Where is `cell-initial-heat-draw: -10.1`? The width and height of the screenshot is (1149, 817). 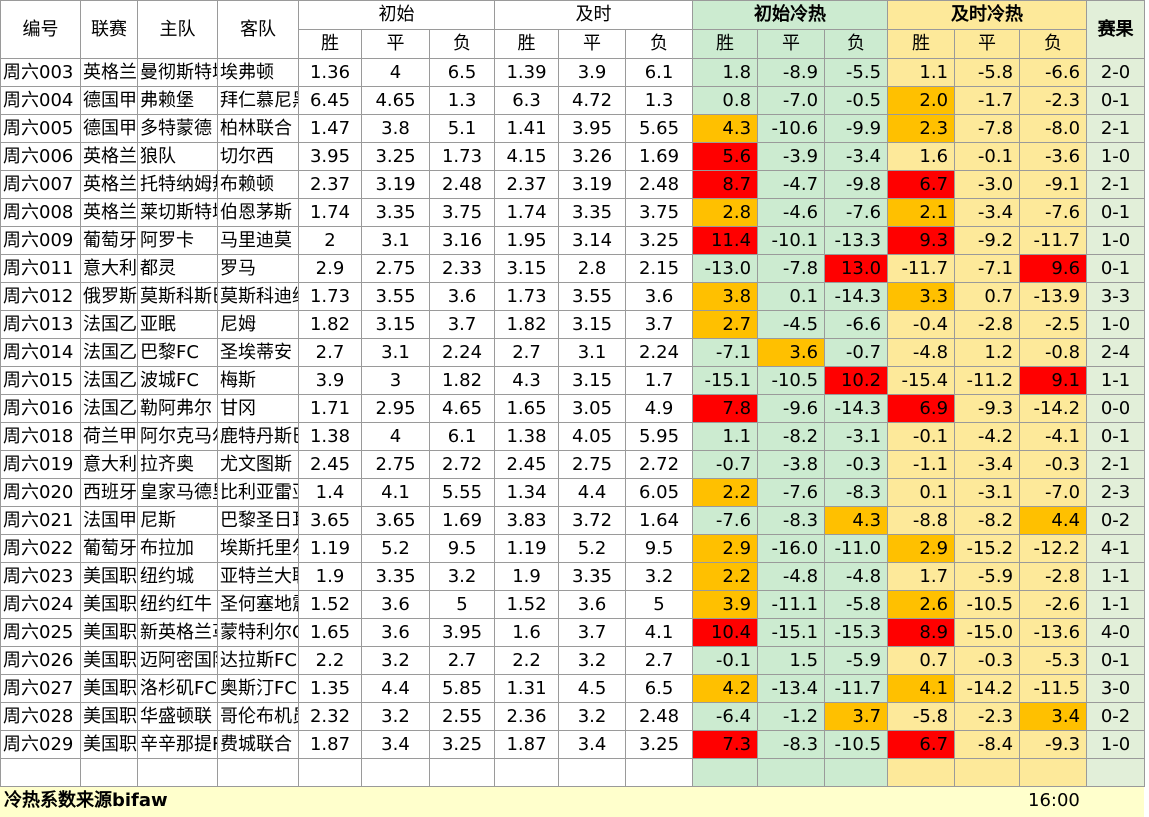
cell-initial-heat-draw: -10.1 is located at coordinates (791, 240).